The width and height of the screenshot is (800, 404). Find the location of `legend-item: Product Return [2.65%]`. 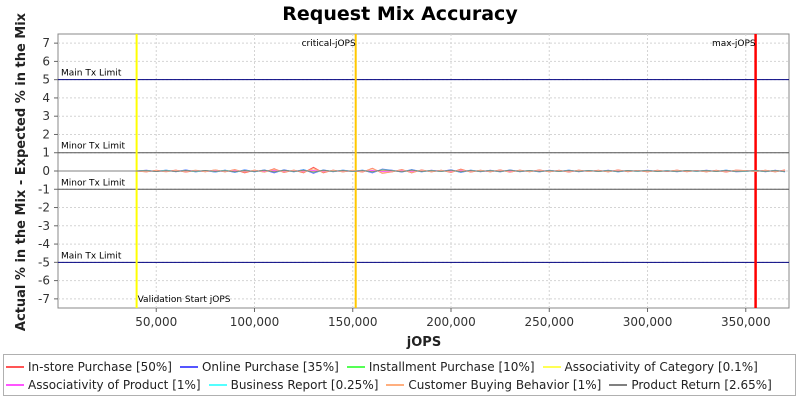

legend-item: Product Return [2.65%] is located at coordinates (690, 385).